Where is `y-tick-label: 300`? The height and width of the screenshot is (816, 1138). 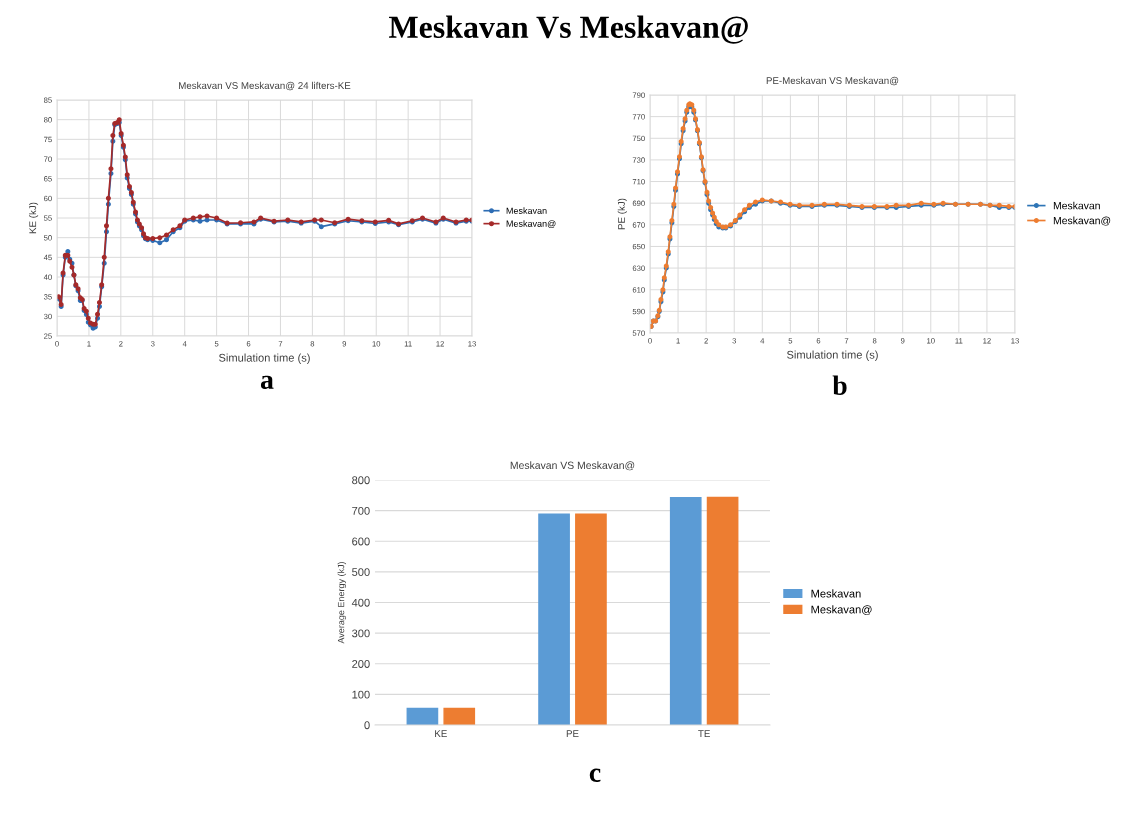 y-tick-label: 300 is located at coordinates (361, 633).